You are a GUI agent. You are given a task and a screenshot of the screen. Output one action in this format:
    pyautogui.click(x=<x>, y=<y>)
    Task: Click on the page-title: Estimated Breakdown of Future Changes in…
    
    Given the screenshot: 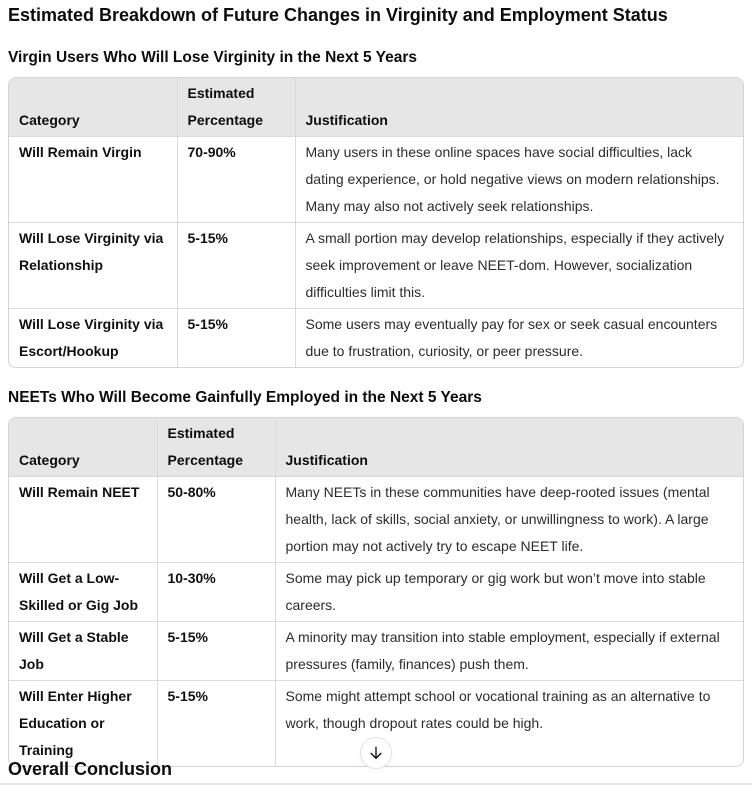 What is the action you would take?
    pyautogui.click(x=338, y=15)
    